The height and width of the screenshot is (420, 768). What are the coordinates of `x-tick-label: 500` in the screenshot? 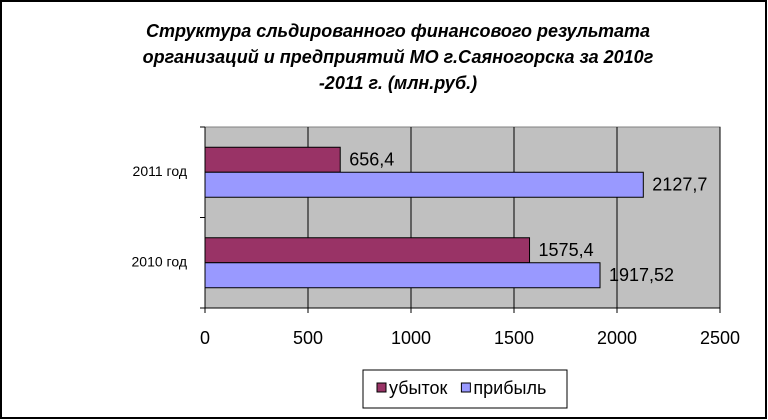 It's located at (308, 338).